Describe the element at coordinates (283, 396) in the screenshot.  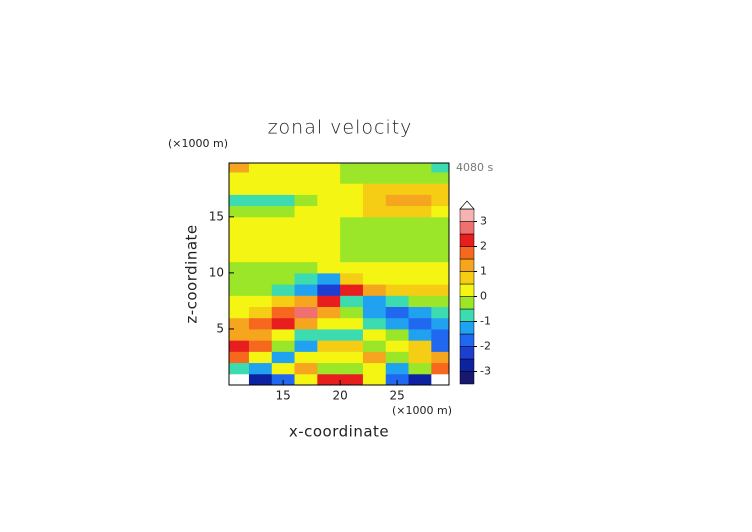
I see `x-tick-label: 15` at that location.